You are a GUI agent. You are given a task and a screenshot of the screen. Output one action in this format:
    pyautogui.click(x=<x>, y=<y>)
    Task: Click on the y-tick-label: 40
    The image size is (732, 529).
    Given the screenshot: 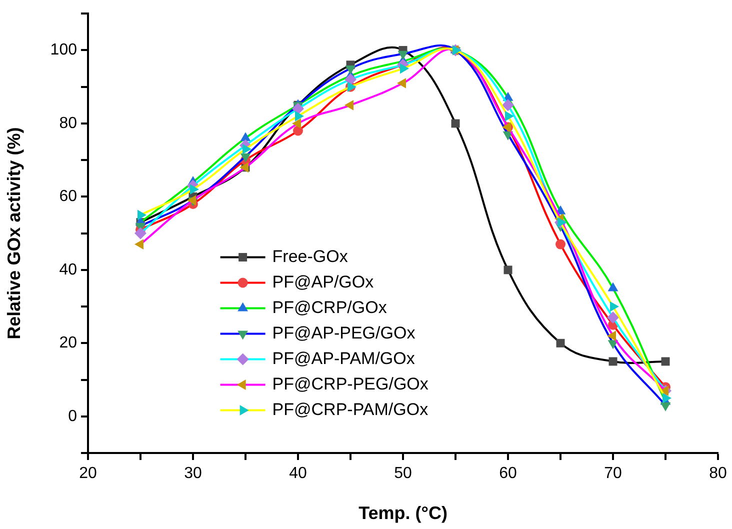 What is the action you would take?
    pyautogui.click(x=68, y=269)
    